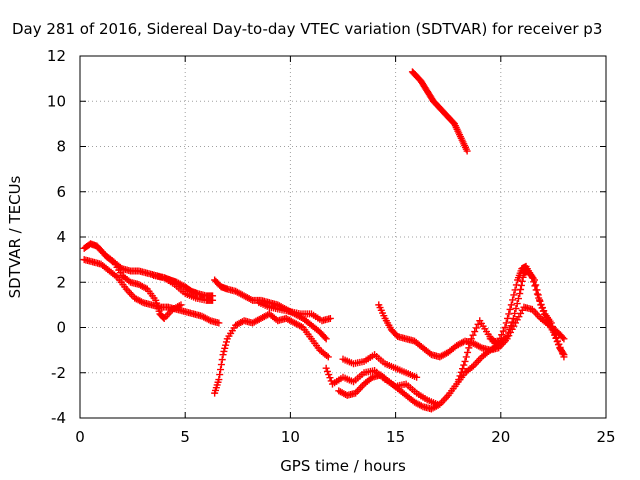 The image size is (640, 480). Describe the element at coordinates (15, 236) in the screenshot. I see `y-axis-label: SDTVAR / TECUs` at that location.